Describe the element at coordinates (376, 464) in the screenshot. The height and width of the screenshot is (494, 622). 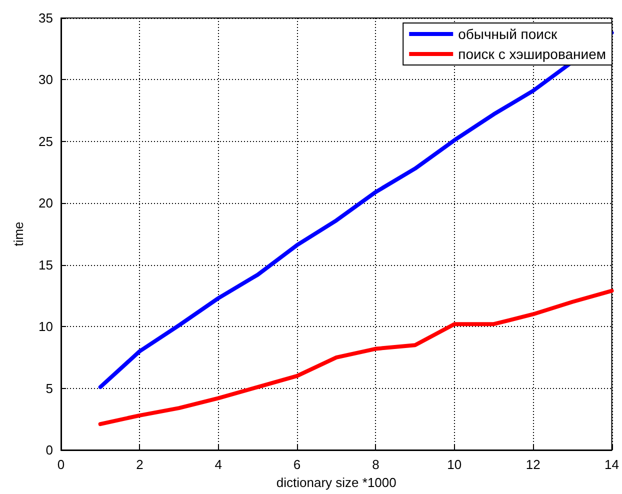
I see `x-tick-label: 8` at that location.